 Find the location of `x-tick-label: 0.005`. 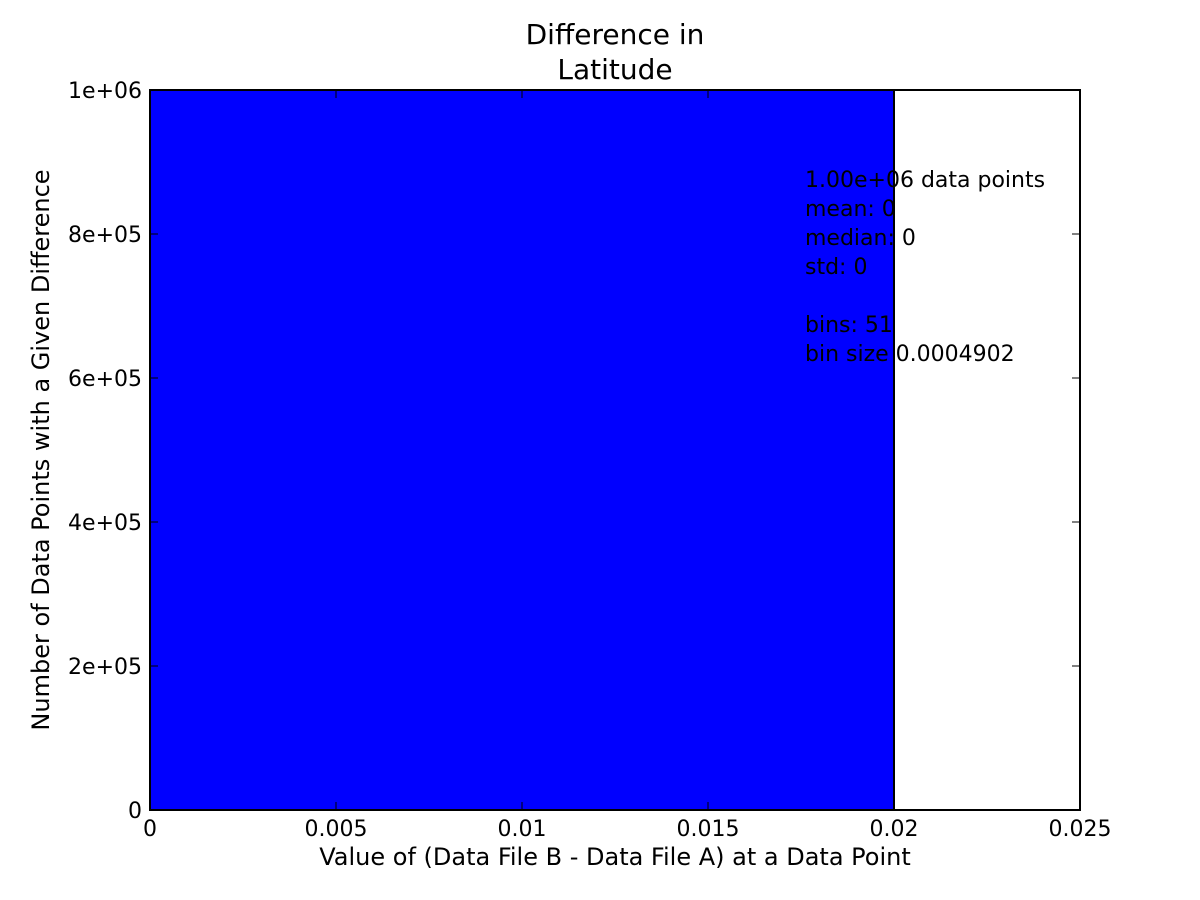

x-tick-label: 0.005 is located at coordinates (336, 829).